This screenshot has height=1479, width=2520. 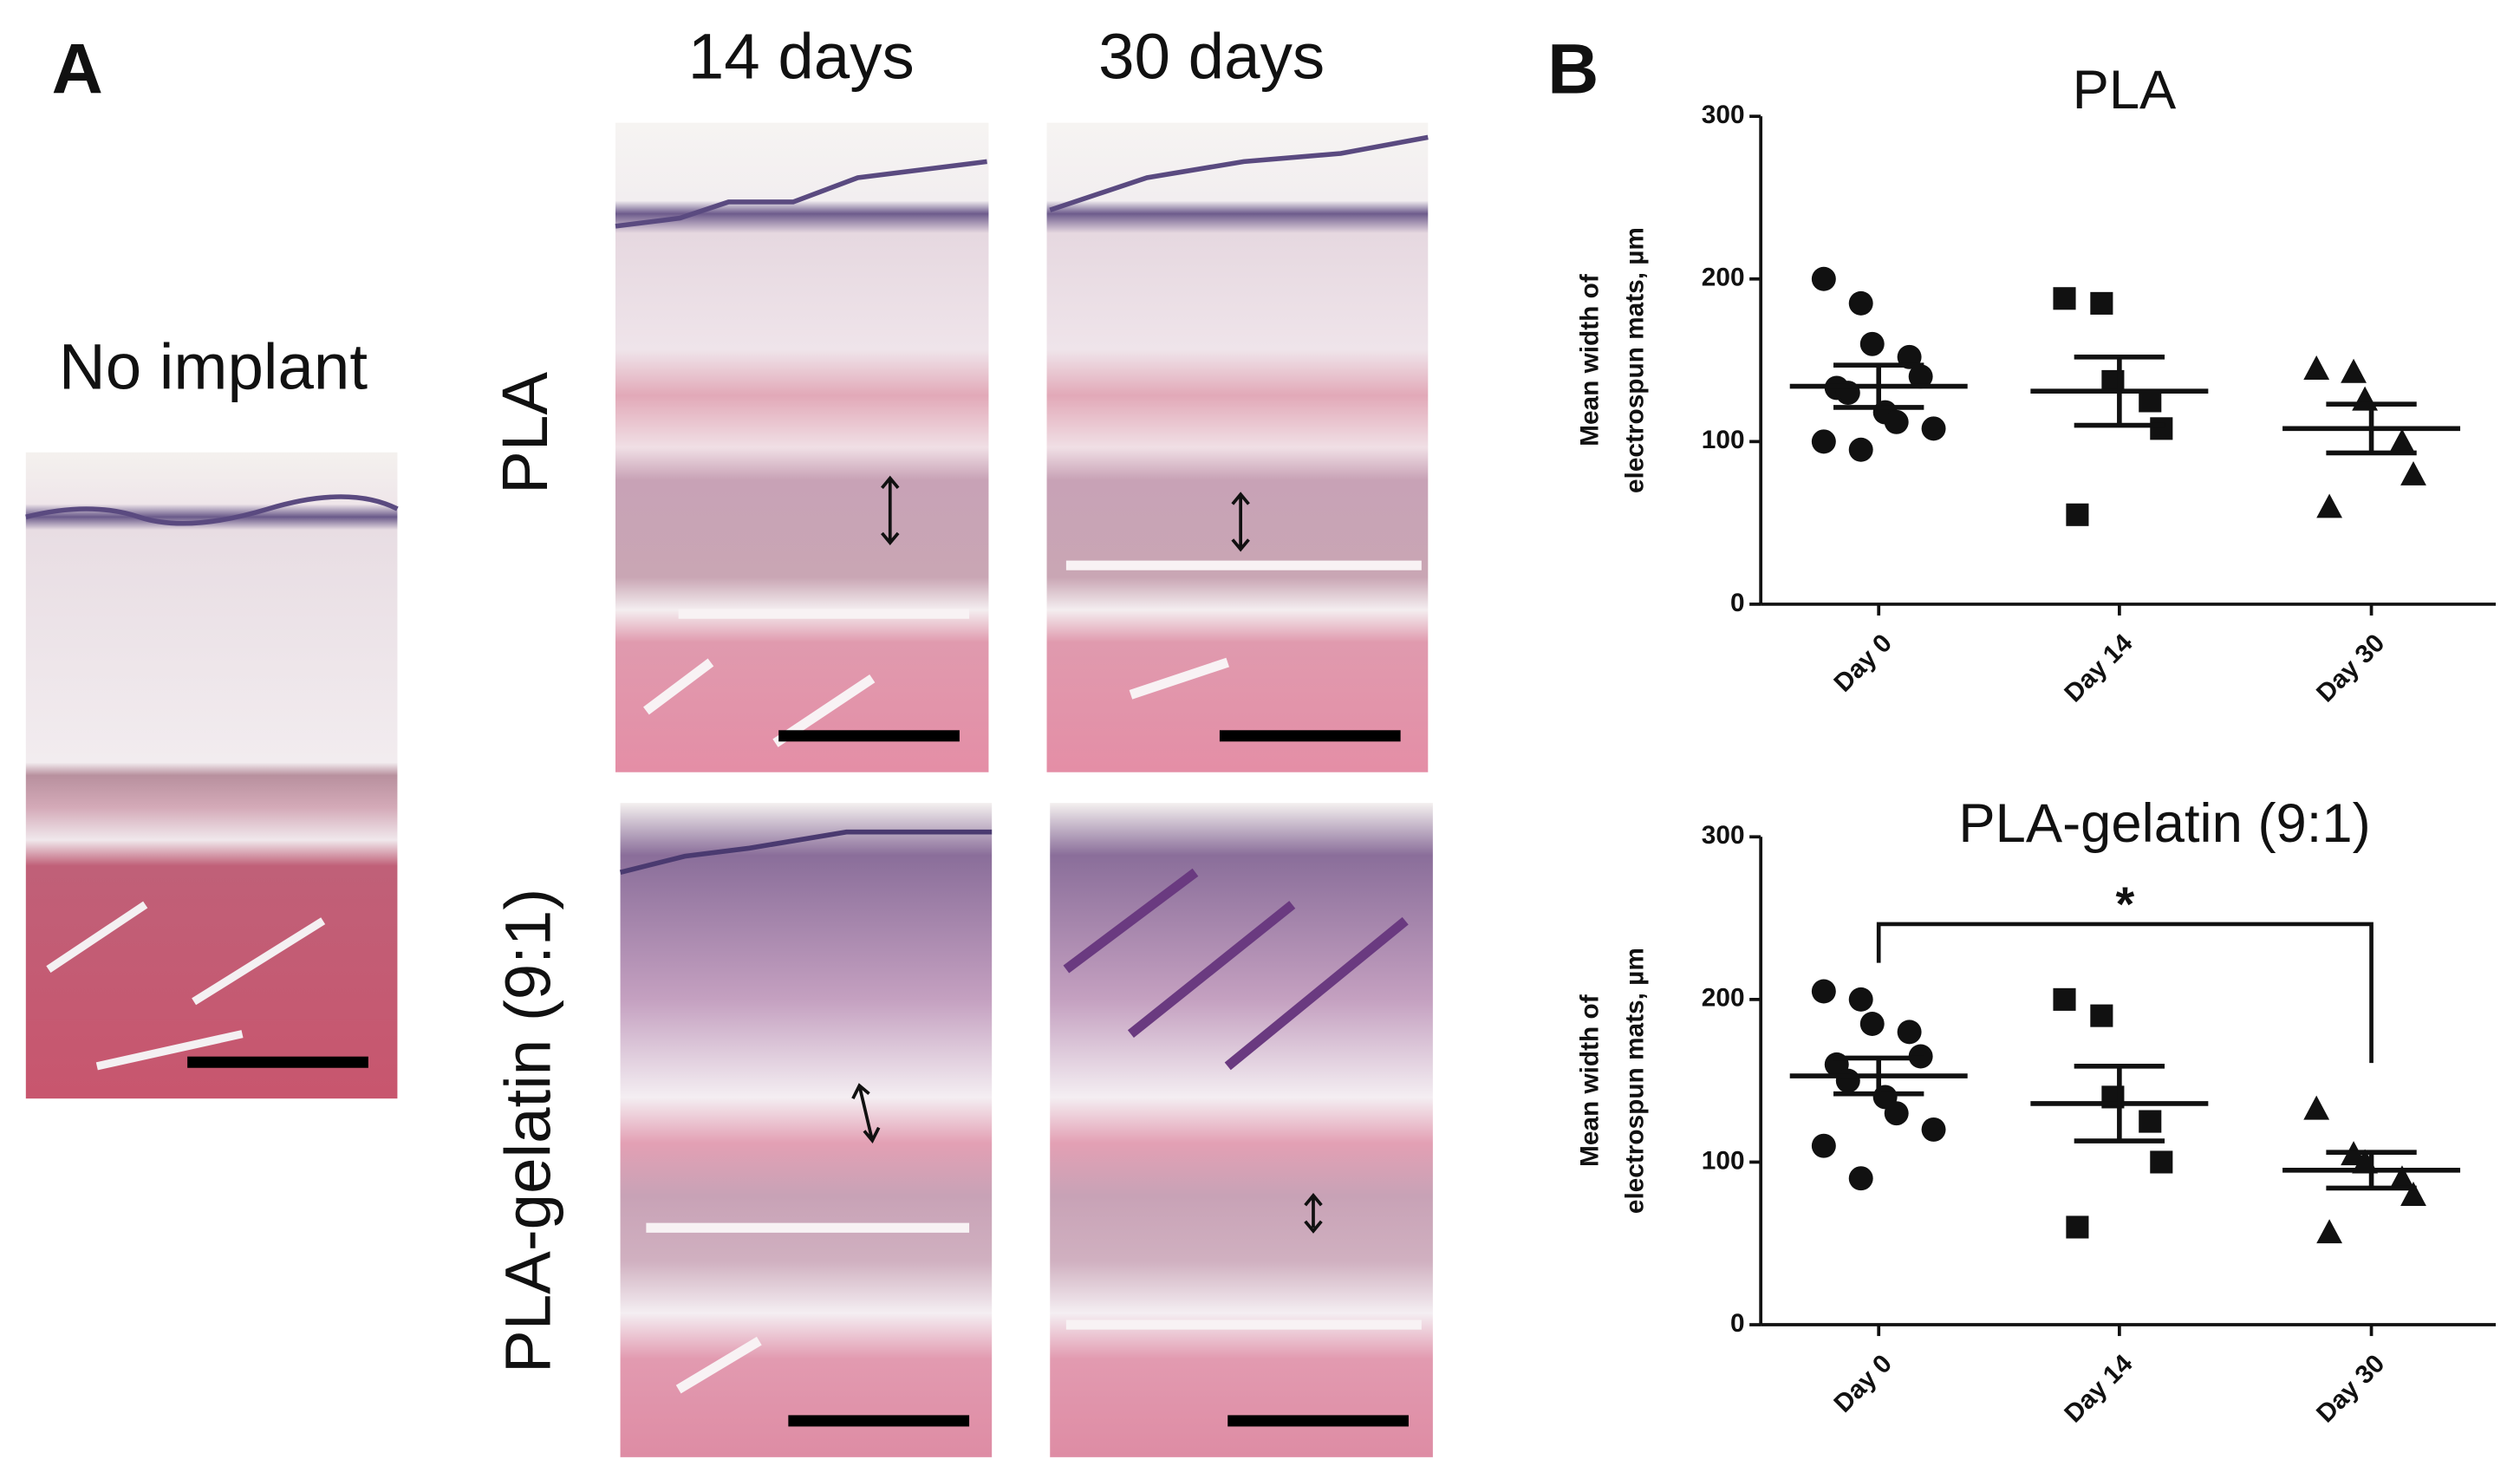 What do you see at coordinates (213, 366) in the screenshot?
I see `control-label: No implant` at bounding box center [213, 366].